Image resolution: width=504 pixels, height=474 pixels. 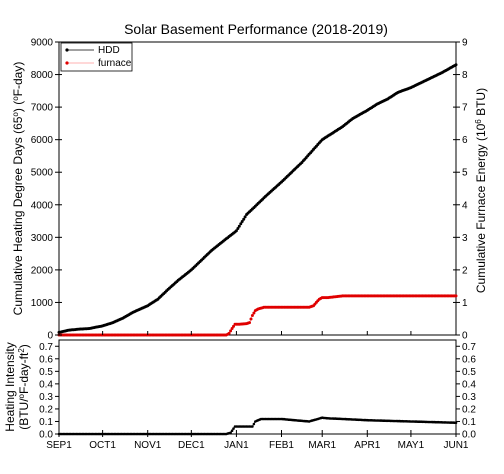 I want to click on x-tick-label: JAN1, so click(x=236, y=445).